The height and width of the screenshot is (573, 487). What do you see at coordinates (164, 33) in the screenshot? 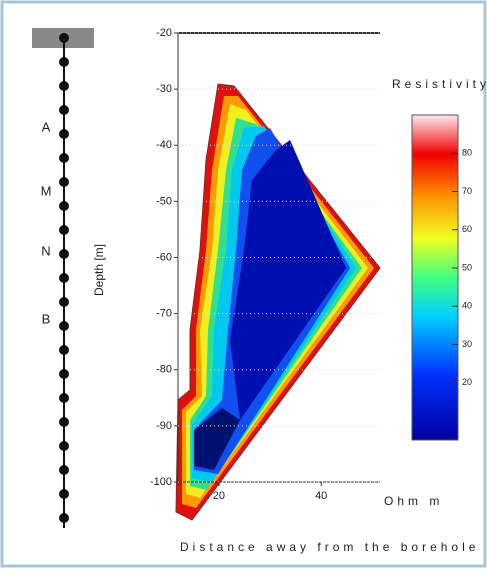
I see `y-tick-label: -20` at bounding box center [164, 33].